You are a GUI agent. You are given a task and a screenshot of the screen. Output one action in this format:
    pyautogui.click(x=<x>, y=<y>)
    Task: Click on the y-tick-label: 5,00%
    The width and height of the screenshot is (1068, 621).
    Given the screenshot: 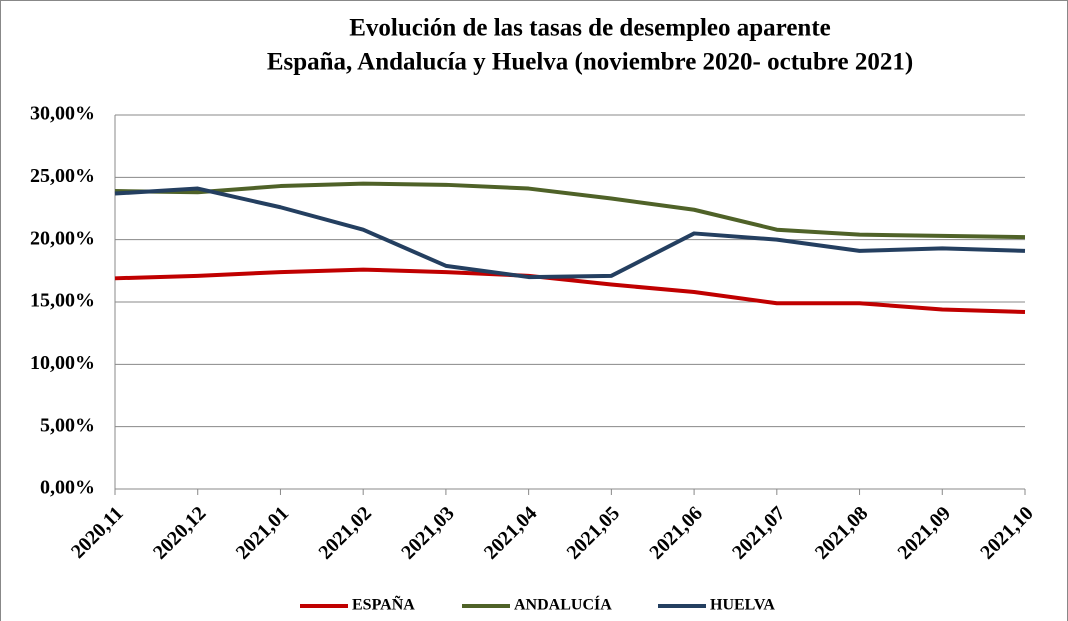 What is the action you would take?
    pyautogui.click(x=67, y=425)
    